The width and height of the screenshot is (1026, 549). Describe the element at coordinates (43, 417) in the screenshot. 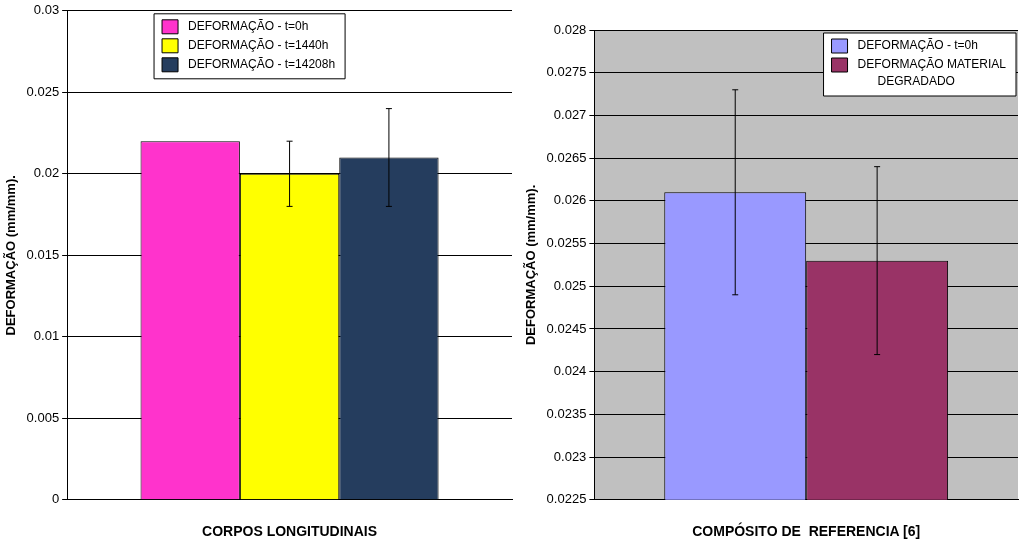

I see `y-tick-label: 0.005` at that location.